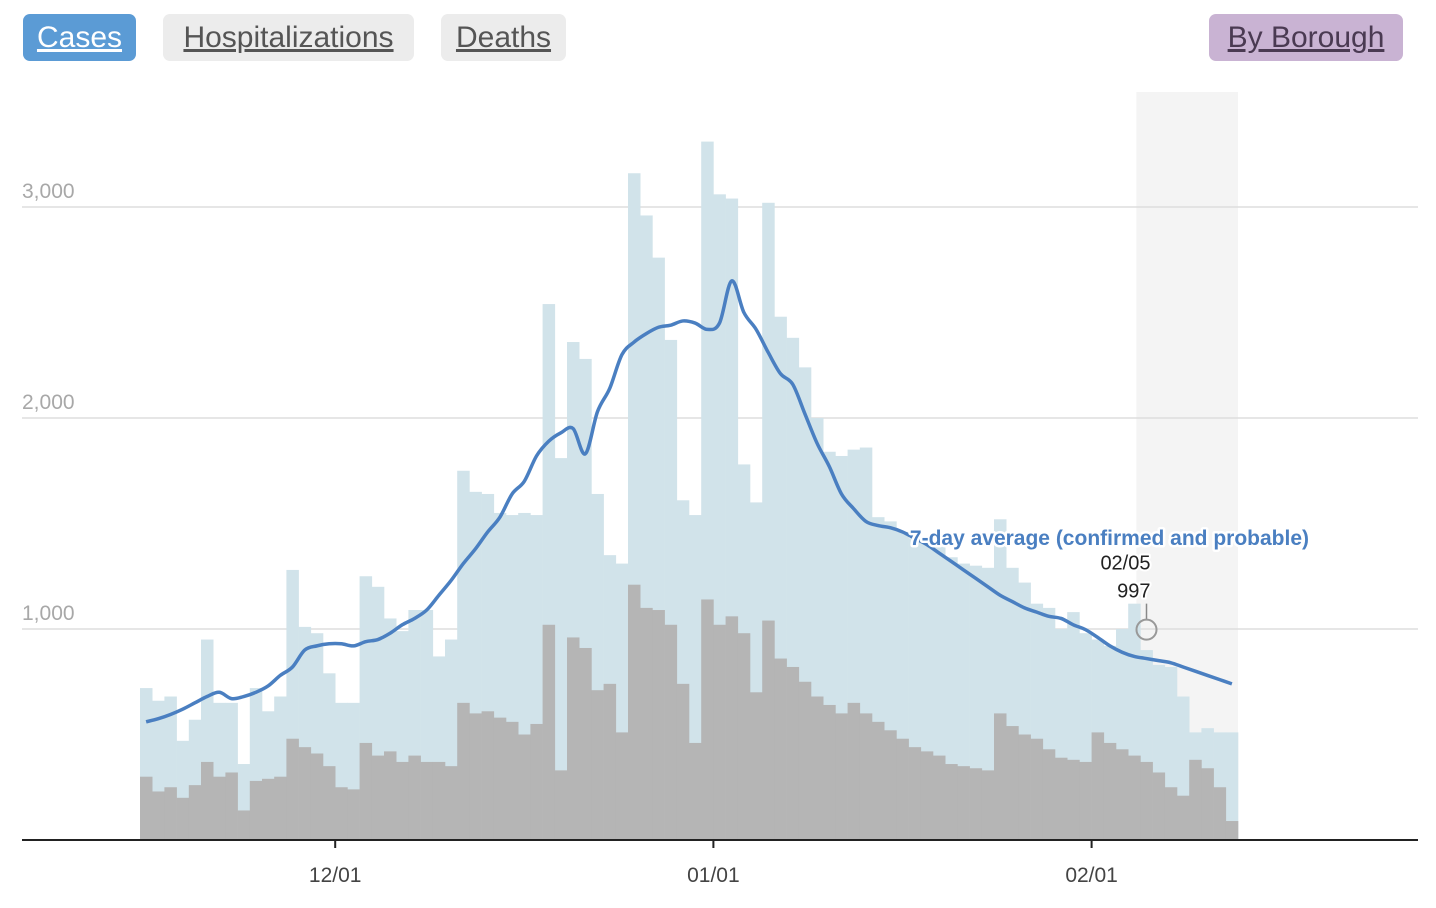 The height and width of the screenshot is (908, 1436). What do you see at coordinates (1125, 564) in the screenshot?
I see `hover-date: 02/05` at bounding box center [1125, 564].